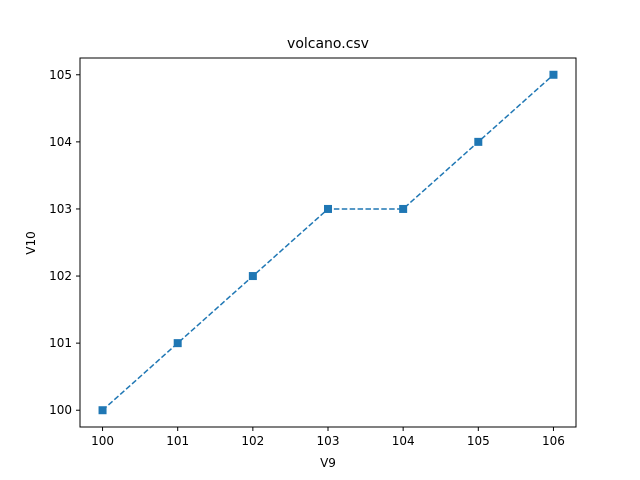  I want to click on y-tick-label: 101, so click(60, 343).